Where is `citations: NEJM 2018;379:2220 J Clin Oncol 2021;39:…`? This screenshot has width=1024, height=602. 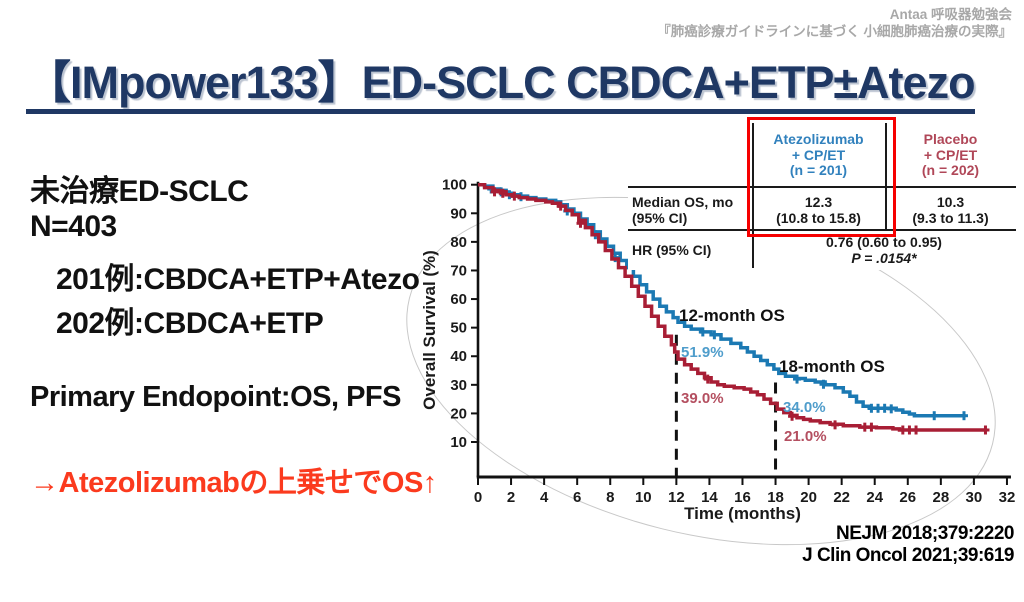
citations: NEJM 2018;379:2220 J Clin Oncol 2021;39:… is located at coordinates (908, 544).